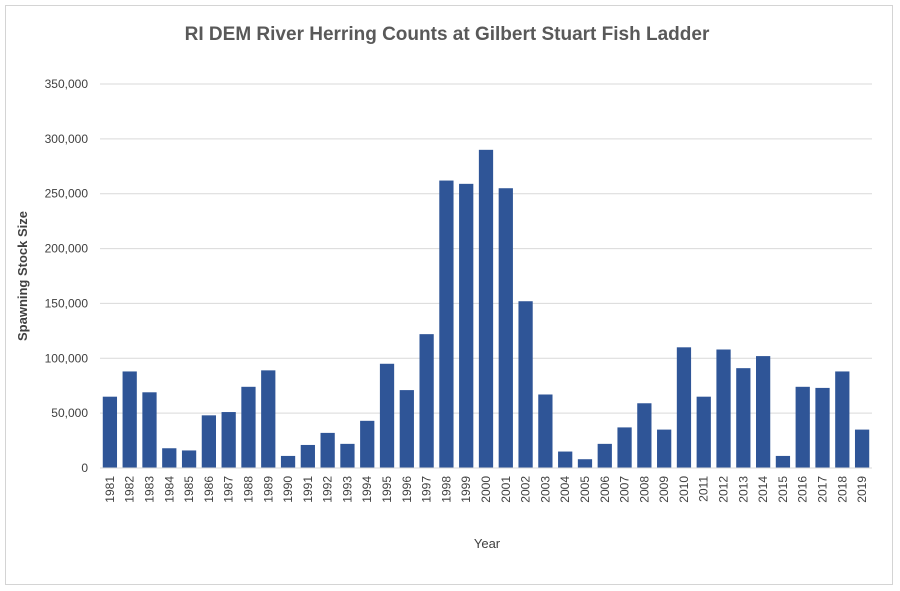 The height and width of the screenshot is (591, 900). Describe the element at coordinates (67, 84) in the screenshot. I see `y-tick-label: 350,000` at that location.